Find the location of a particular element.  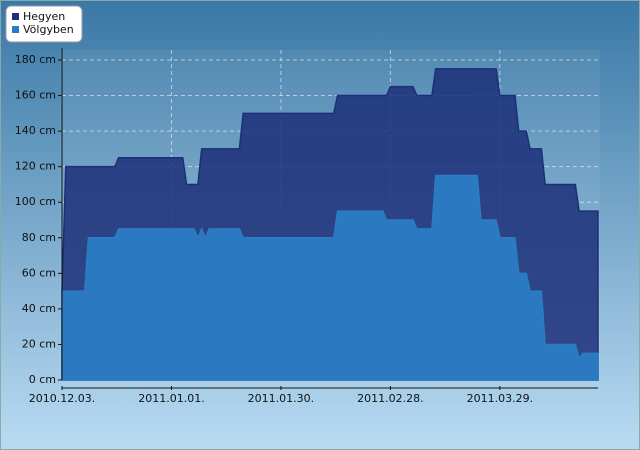

x-tick-label: 2011.03.29. is located at coordinates (500, 398).